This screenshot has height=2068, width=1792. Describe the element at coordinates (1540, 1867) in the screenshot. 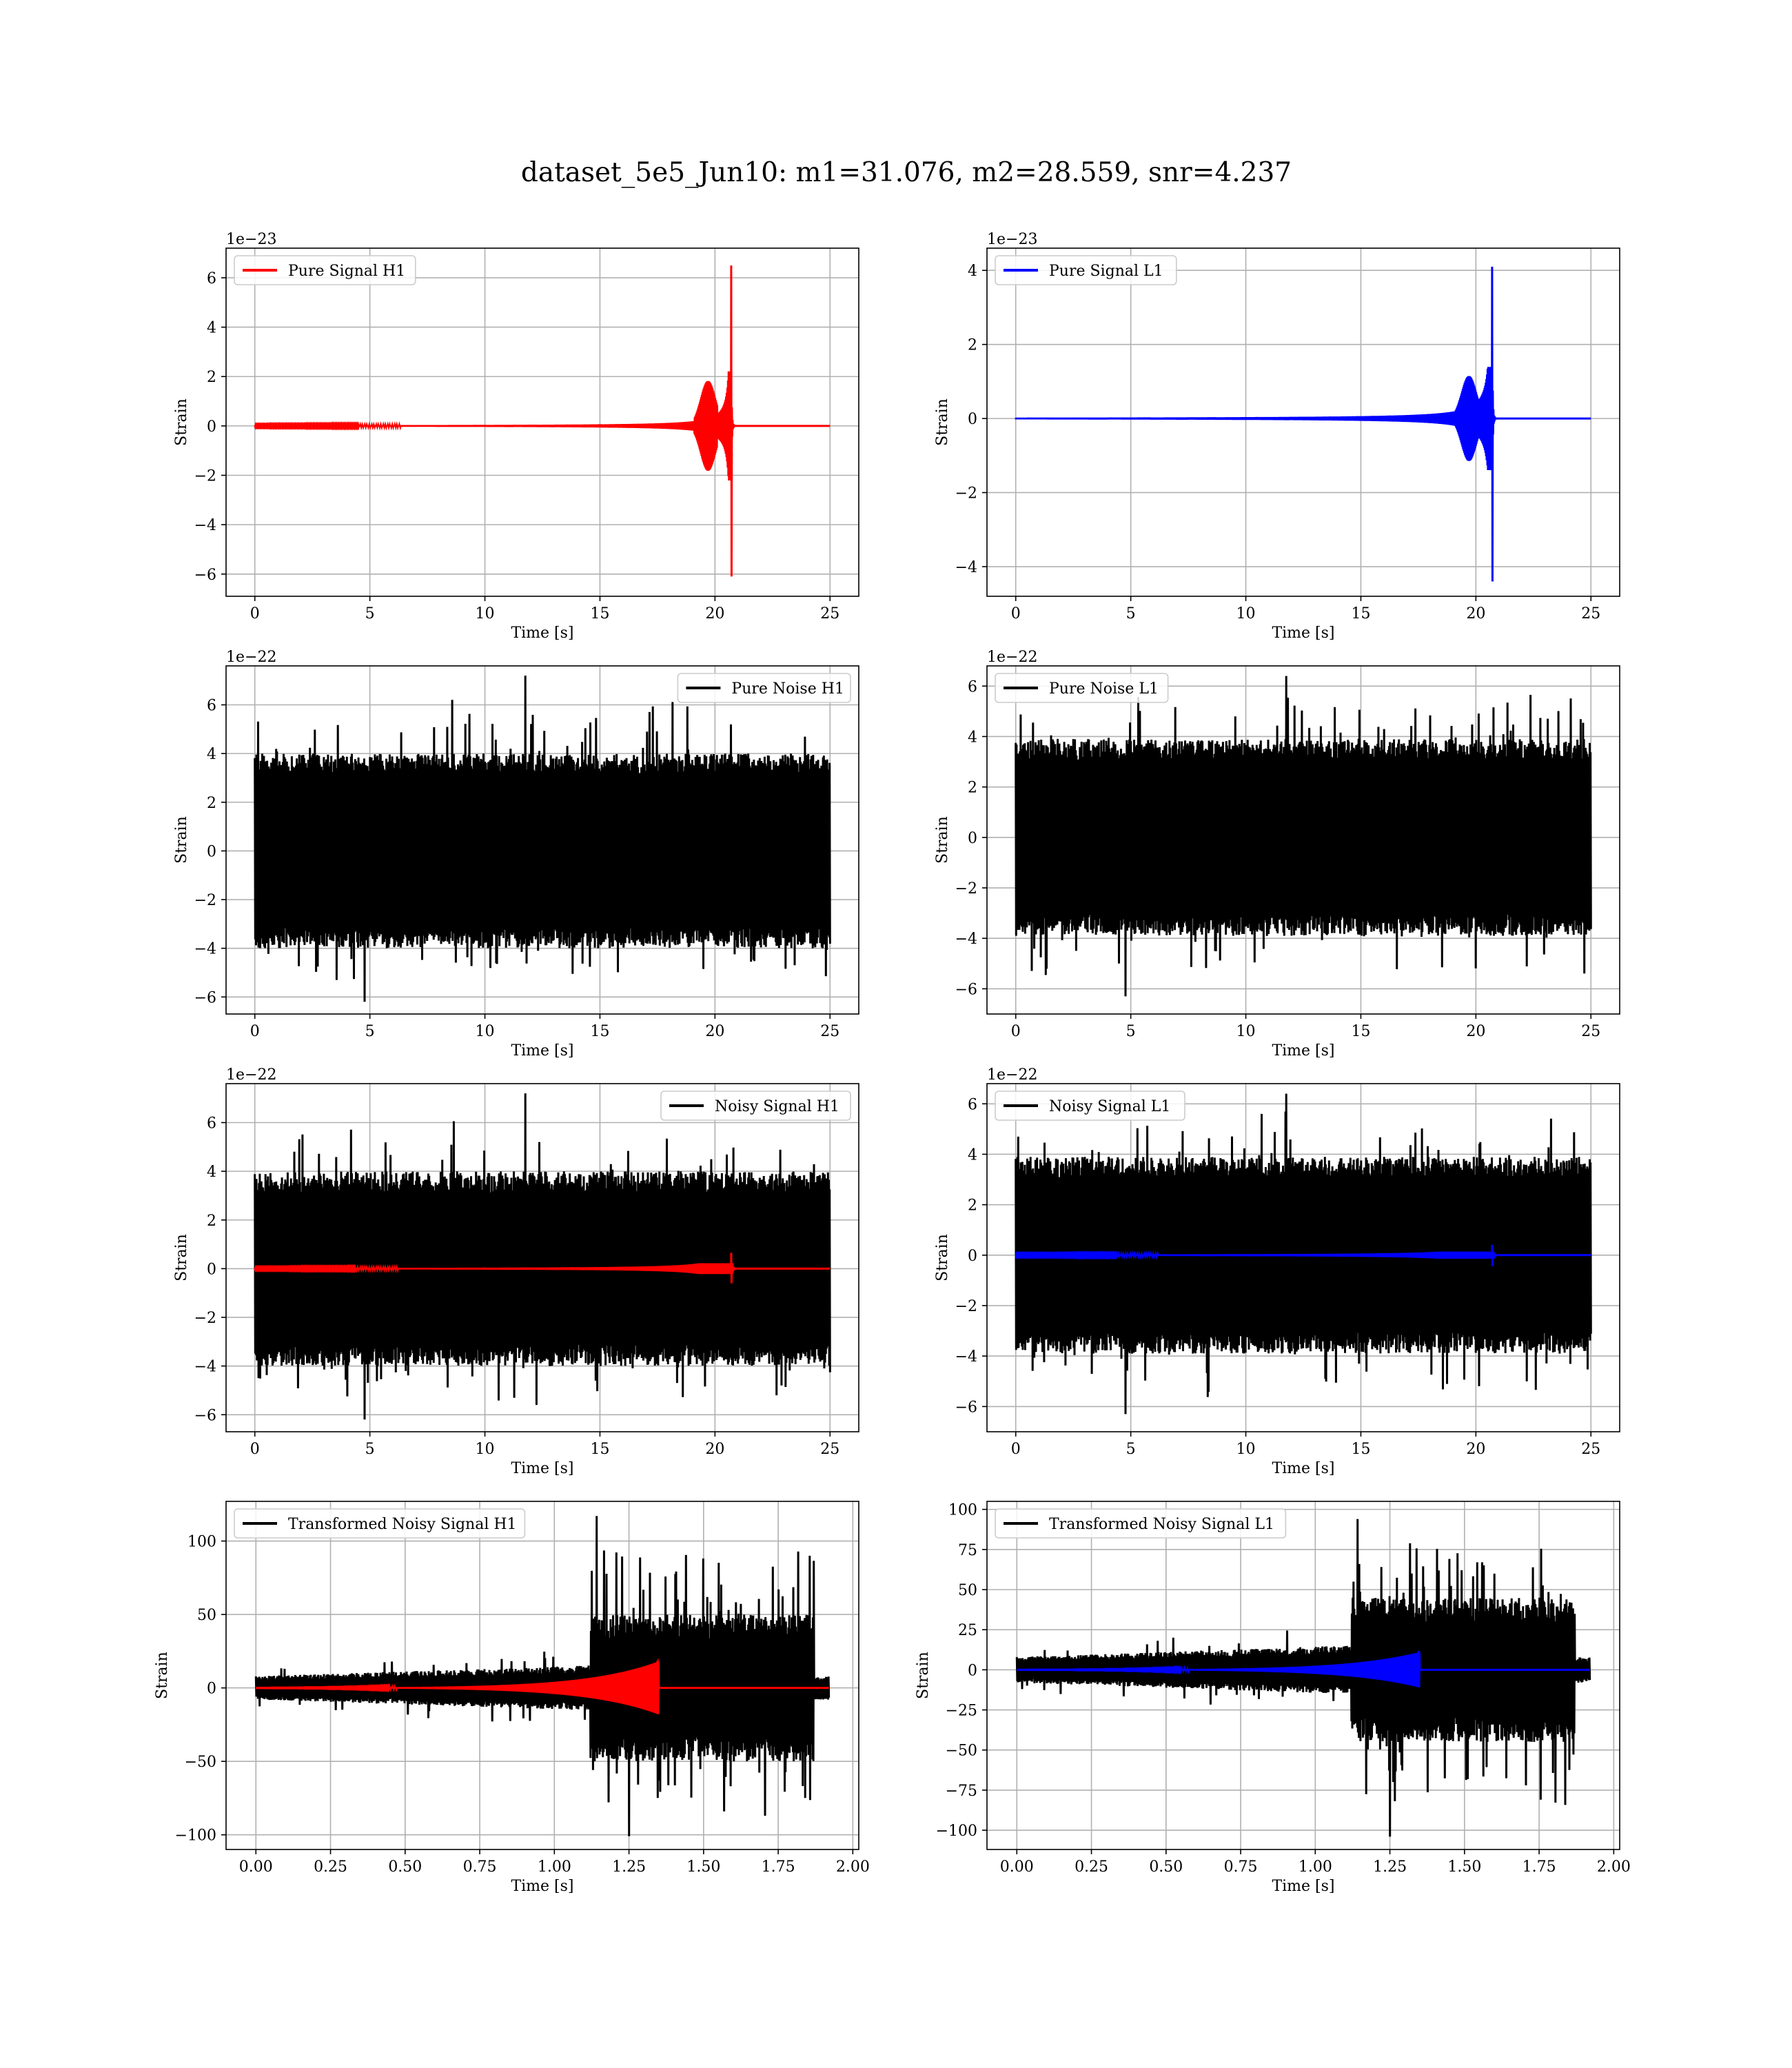

I see `x-tick-label: 1.75` at that location.